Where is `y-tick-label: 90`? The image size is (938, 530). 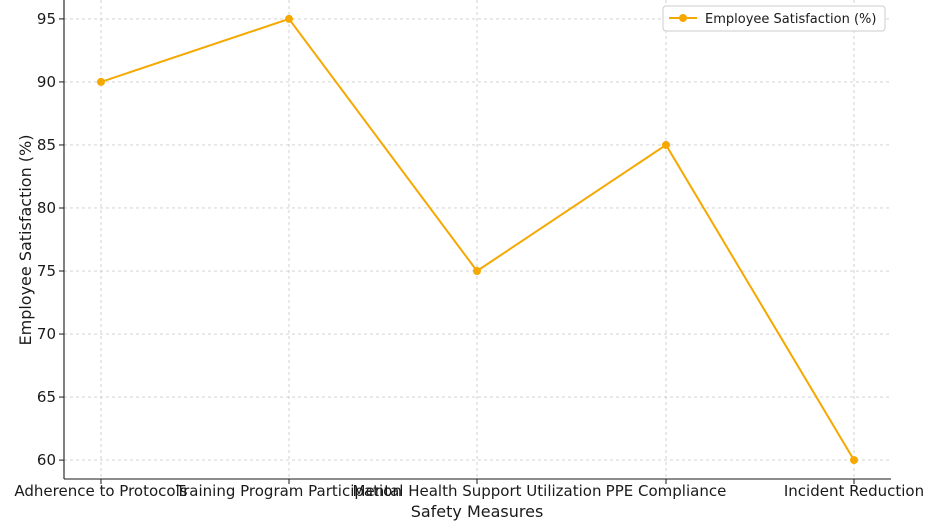 y-tick-label: 90 is located at coordinates (46, 82).